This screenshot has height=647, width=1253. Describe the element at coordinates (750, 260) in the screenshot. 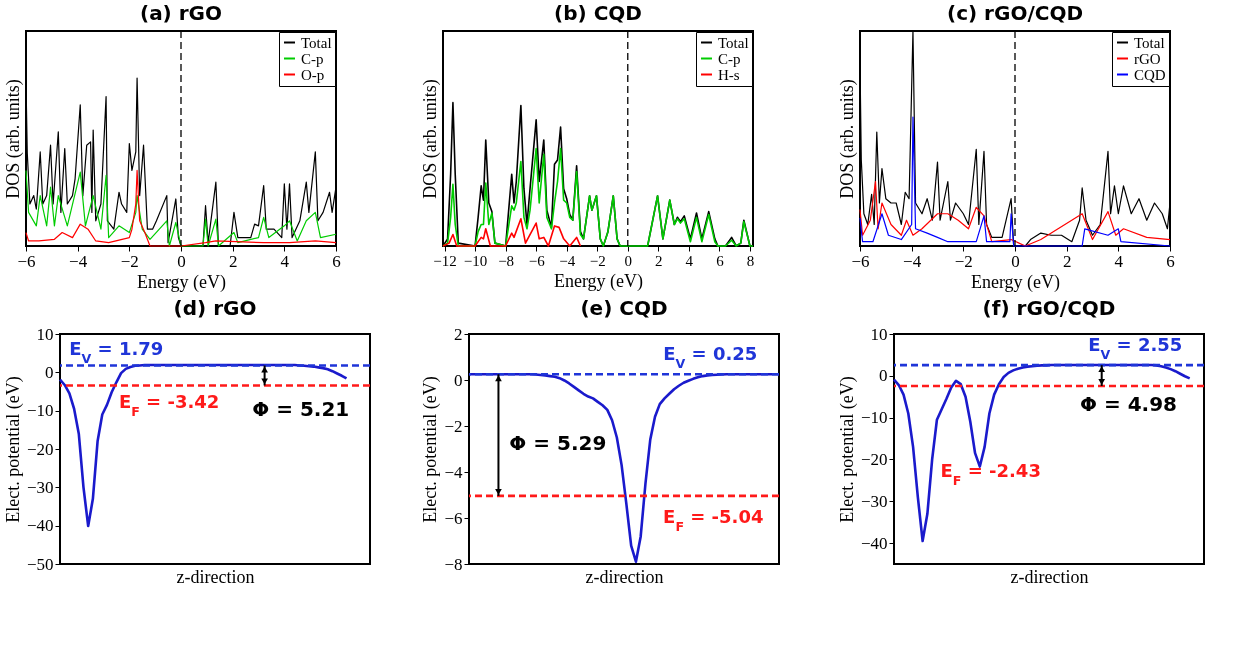

I see `x-tick-label: 8` at that location.